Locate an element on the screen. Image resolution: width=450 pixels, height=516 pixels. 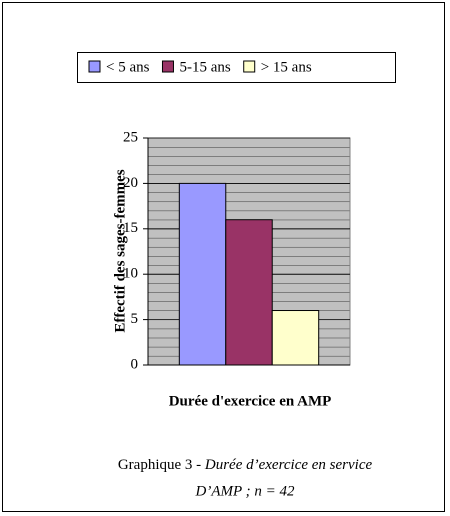
legend-box is located at coordinates (236, 67).